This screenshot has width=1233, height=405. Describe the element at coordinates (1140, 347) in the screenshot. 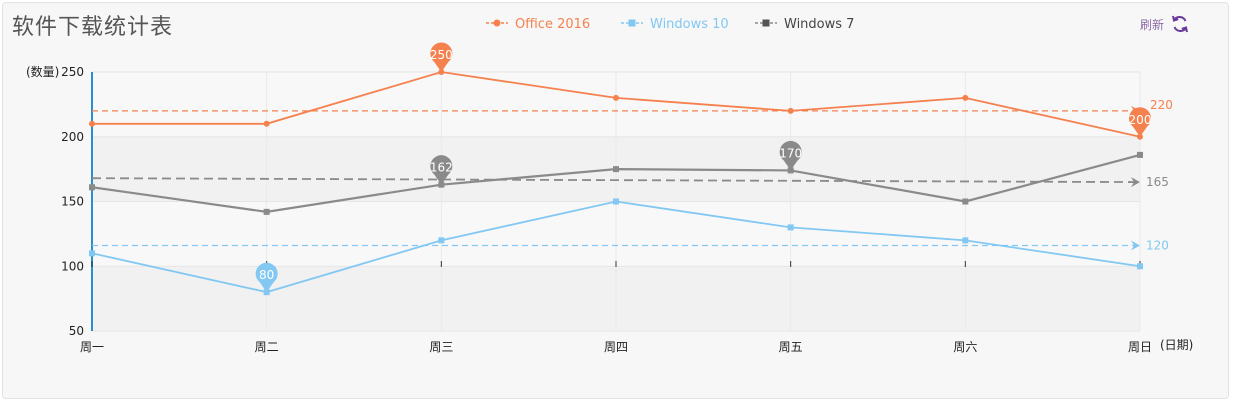

I see `x-tick-label: 周日` at that location.